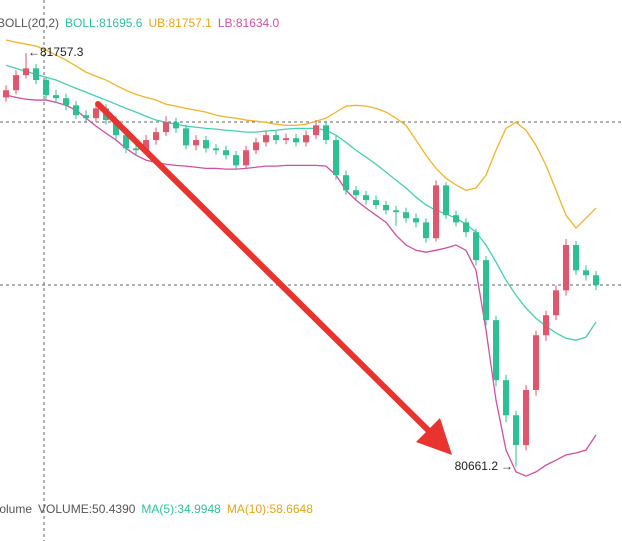 The width and height of the screenshot is (622, 541). I want to click on header-text: MA(10):58.6648, so click(270, 509).